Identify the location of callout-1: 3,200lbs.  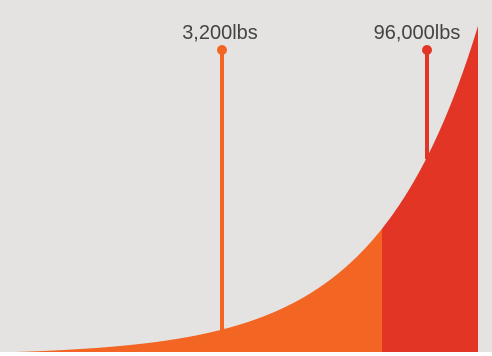
(220, 177).